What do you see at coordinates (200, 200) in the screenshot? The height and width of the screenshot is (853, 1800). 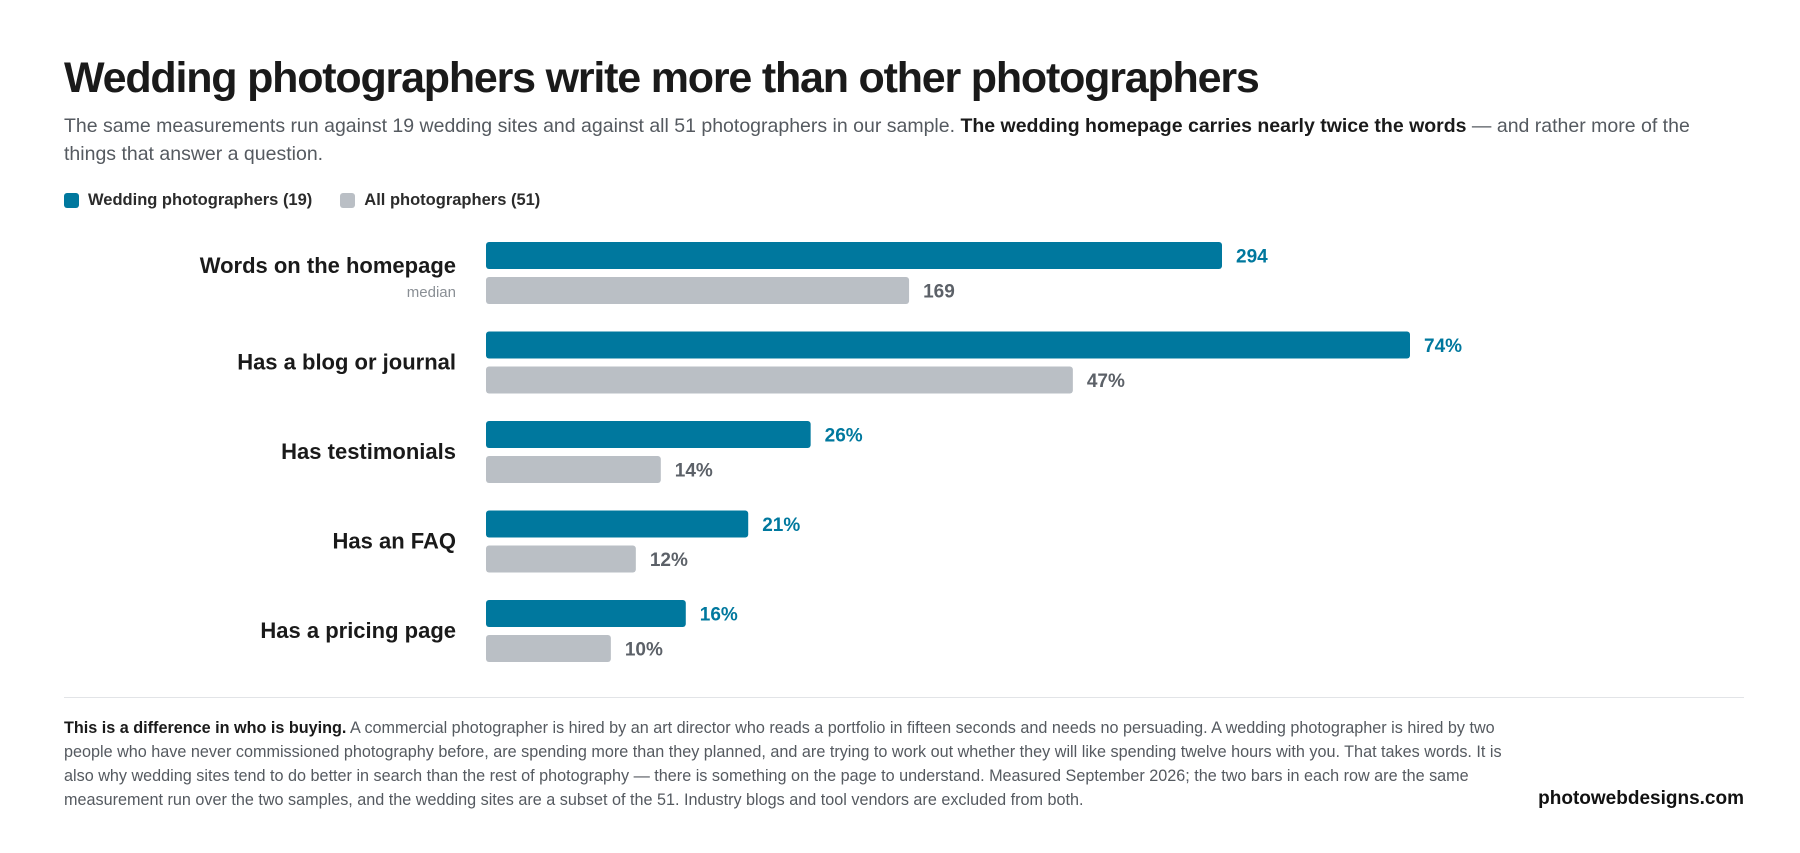 I see `legend-label-wedding: Wedding photographers (19)` at bounding box center [200, 200].